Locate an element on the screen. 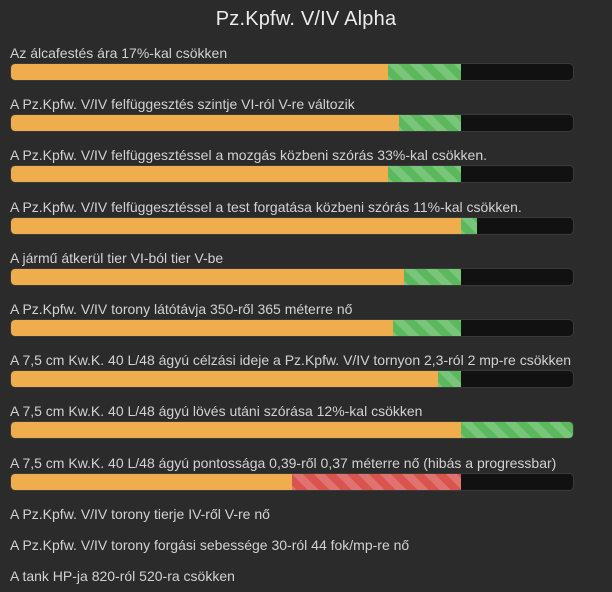  change-row: Az álcafestés ára 17%-kal csökken is located at coordinates (308, 68).